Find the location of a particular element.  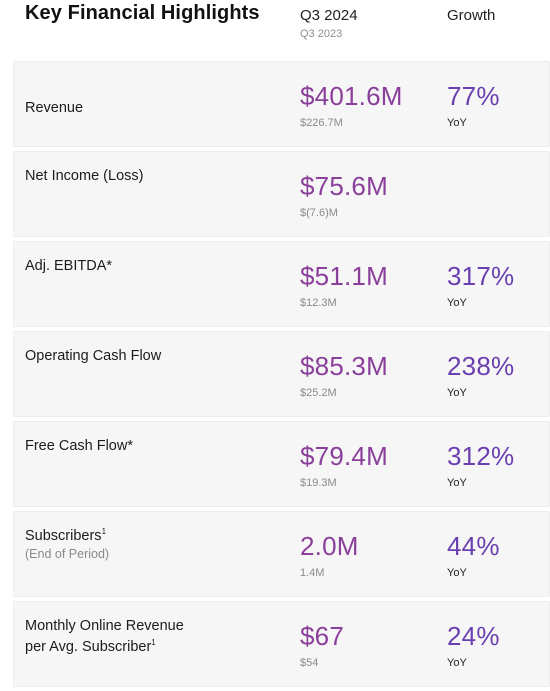

row-label: Free Cash Flow* is located at coordinates (79, 446).